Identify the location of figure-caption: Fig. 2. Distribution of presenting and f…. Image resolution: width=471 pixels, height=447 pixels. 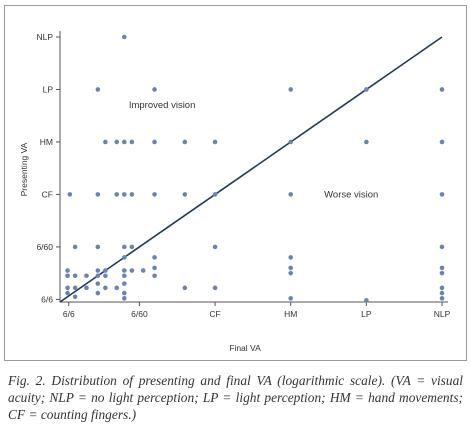
(235, 397).